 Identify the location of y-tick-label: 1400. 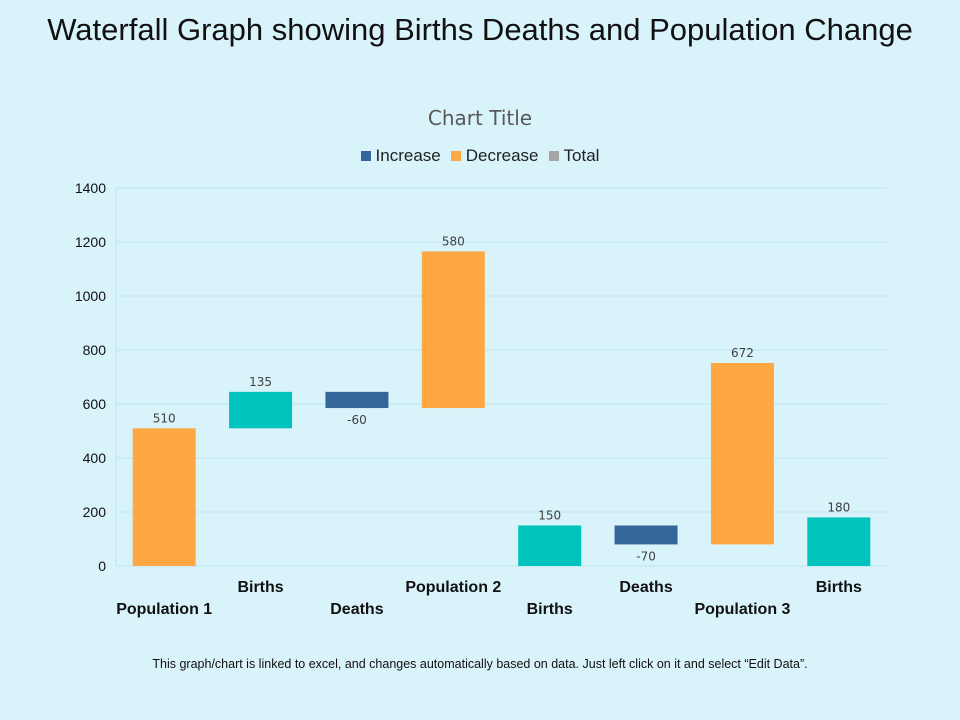
(90, 188).